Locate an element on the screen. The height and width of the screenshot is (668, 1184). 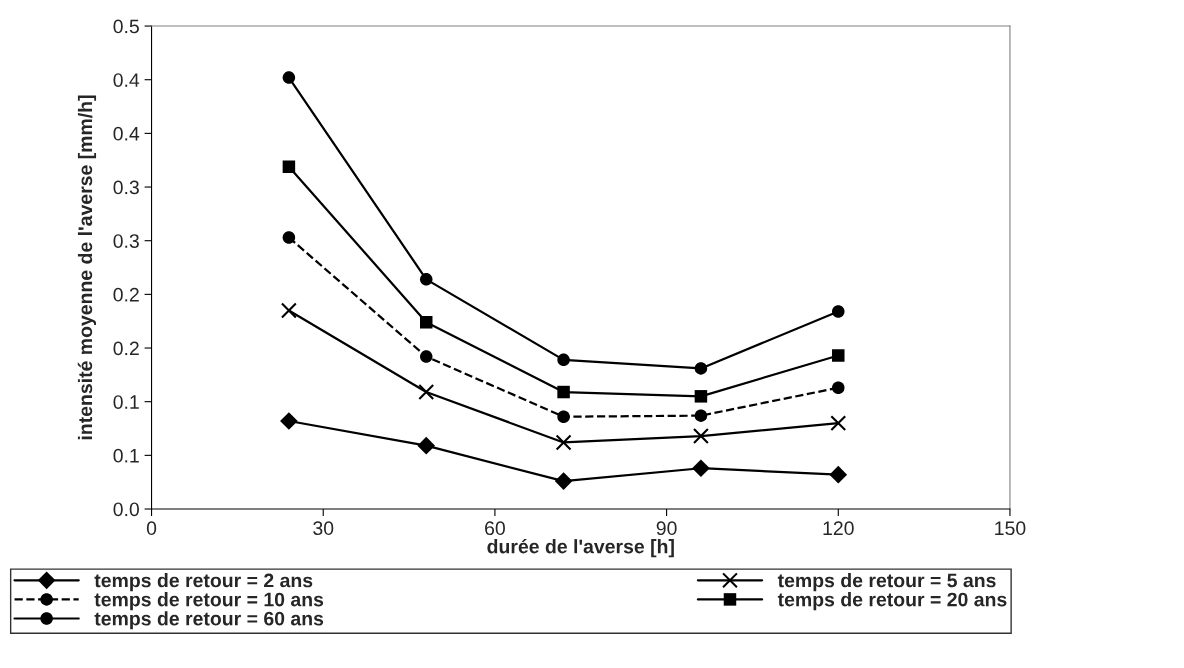
legend-label: temps de retour = 2 ans is located at coordinates (203, 582).